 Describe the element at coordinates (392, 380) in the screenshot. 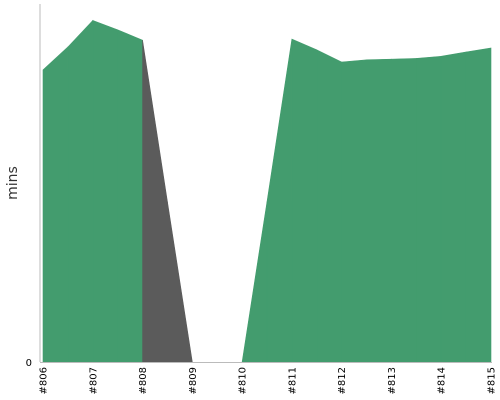

I see `x-tick-label: #813` at that location.